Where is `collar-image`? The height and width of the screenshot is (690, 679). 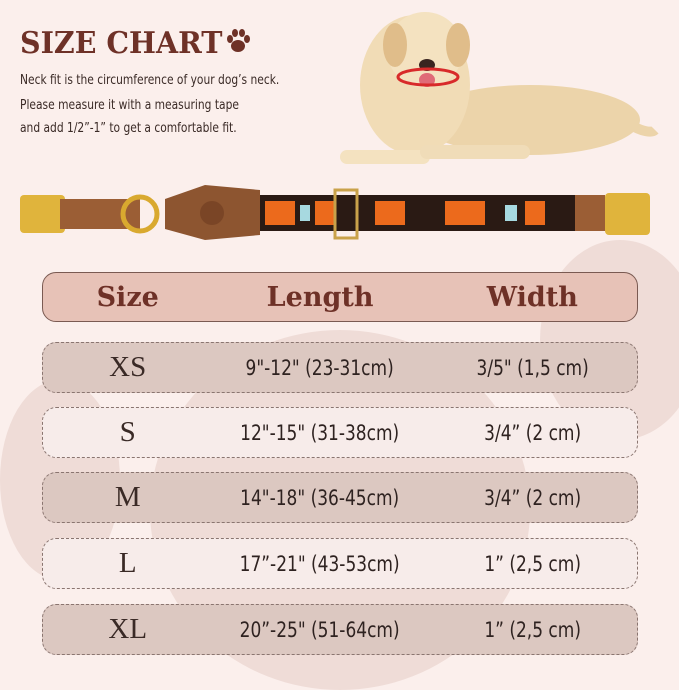 collar-image is located at coordinates (335, 212).